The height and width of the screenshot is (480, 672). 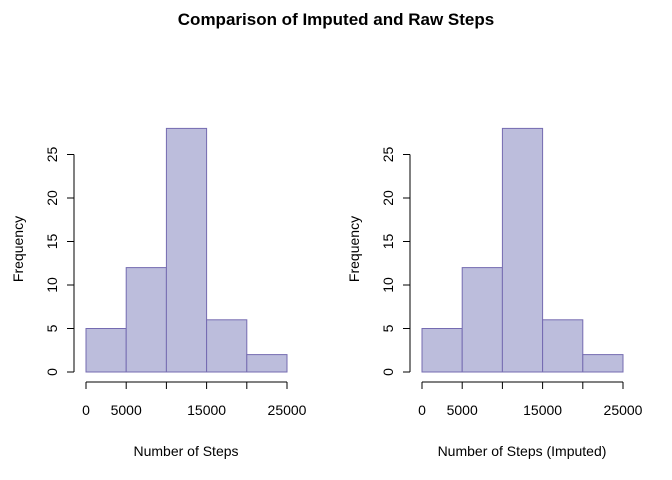 I want to click on raw-y-axis-label: Frequency, so click(x=18, y=249).